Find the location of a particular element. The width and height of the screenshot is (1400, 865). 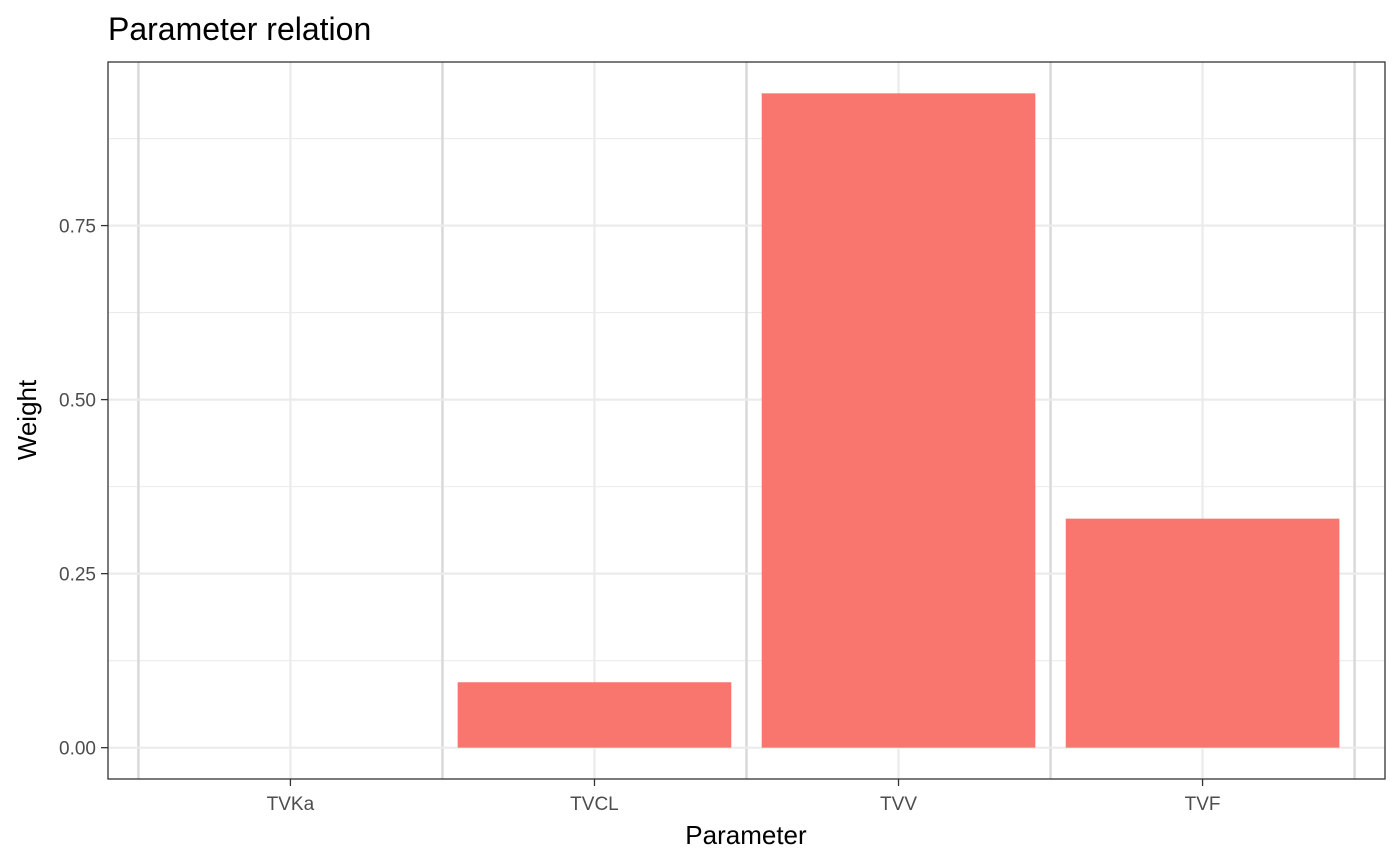

x-tick-label: TVF is located at coordinates (1203, 804).